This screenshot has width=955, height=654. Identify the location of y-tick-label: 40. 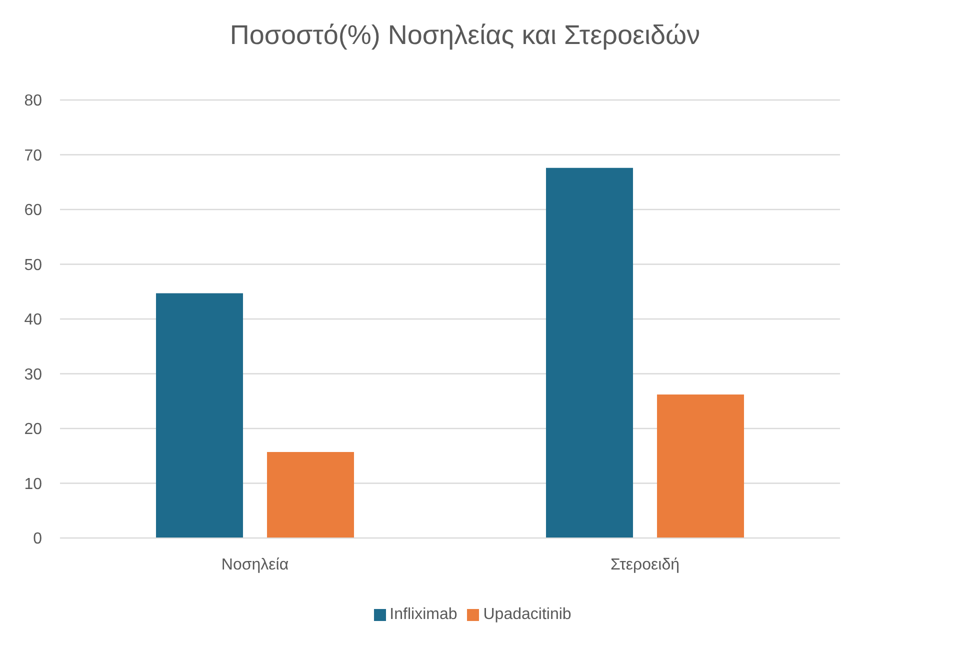
(33, 320).